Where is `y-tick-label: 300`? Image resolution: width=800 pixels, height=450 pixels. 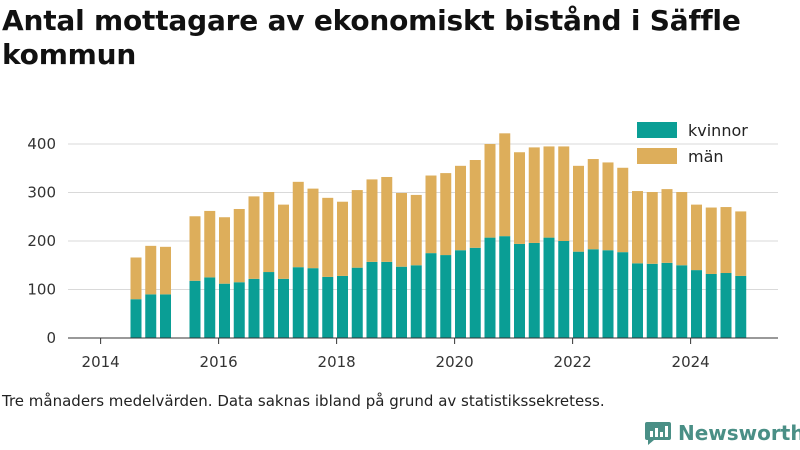
y-tick-label: 300 is located at coordinates (41, 193).